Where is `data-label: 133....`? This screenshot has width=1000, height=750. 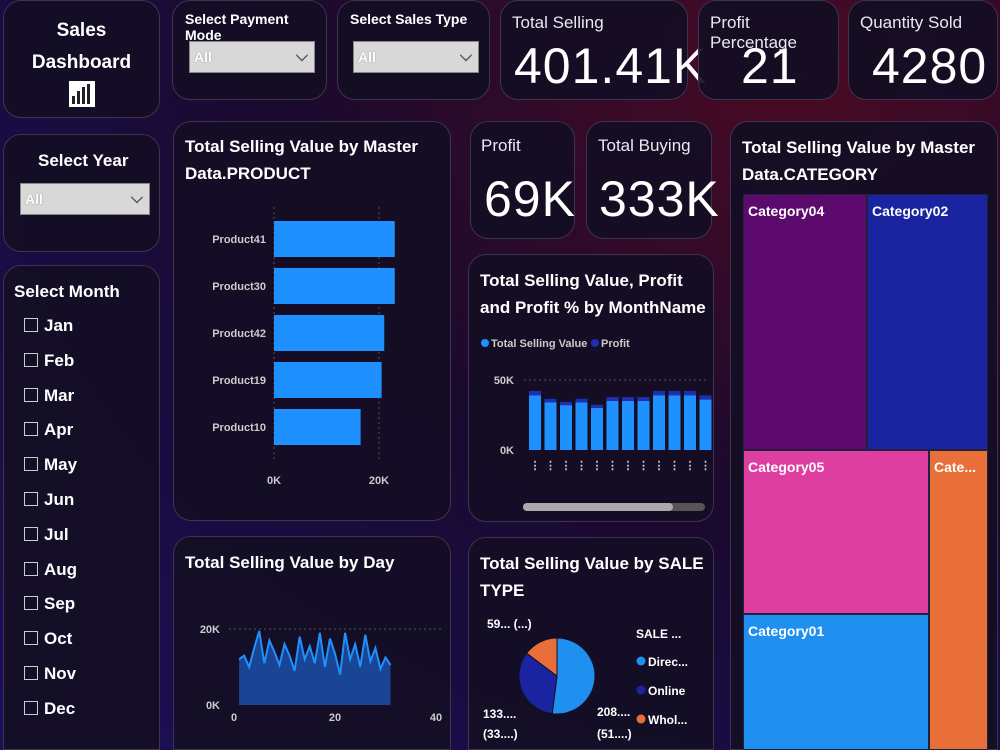
data-label: 133.... is located at coordinates (499, 714).